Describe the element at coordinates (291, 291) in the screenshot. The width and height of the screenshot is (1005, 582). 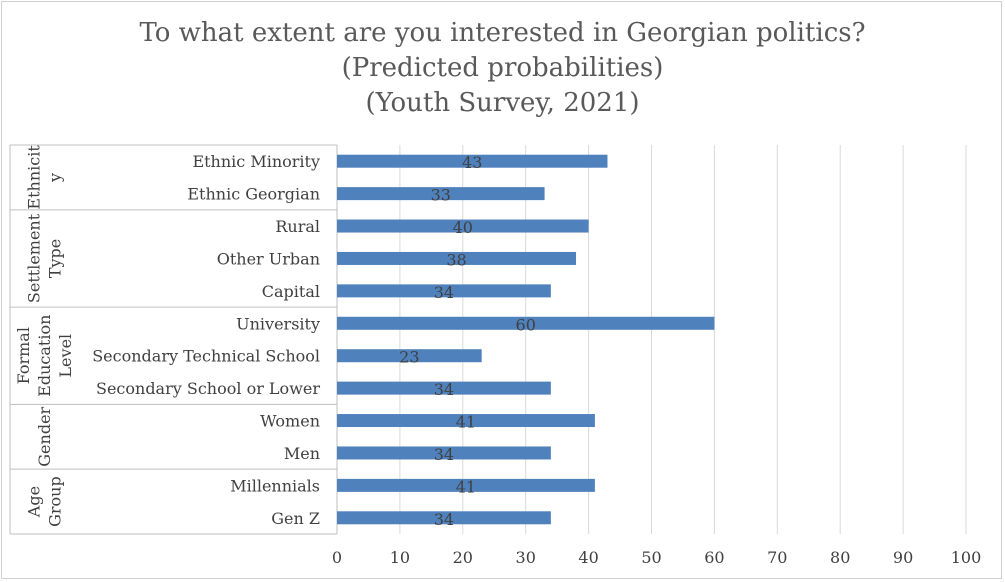
I see `category-label-1-2: Capital` at that location.